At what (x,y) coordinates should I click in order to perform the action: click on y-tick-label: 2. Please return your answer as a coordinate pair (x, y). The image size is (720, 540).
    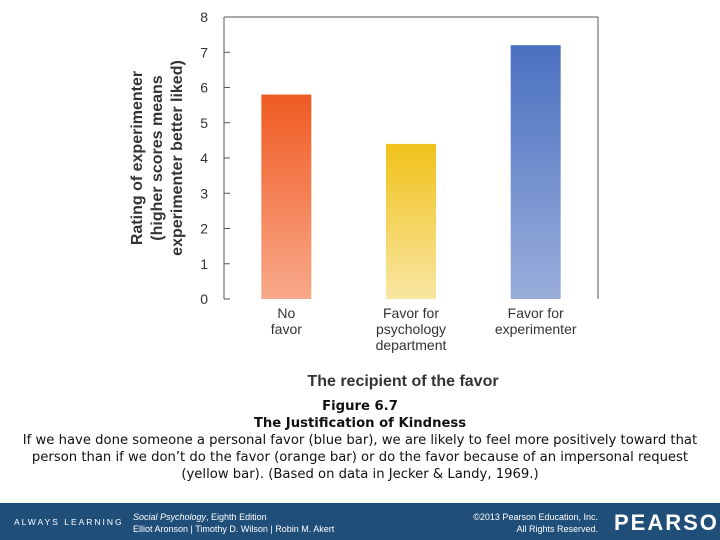
    Looking at the image, I should click on (204, 229).